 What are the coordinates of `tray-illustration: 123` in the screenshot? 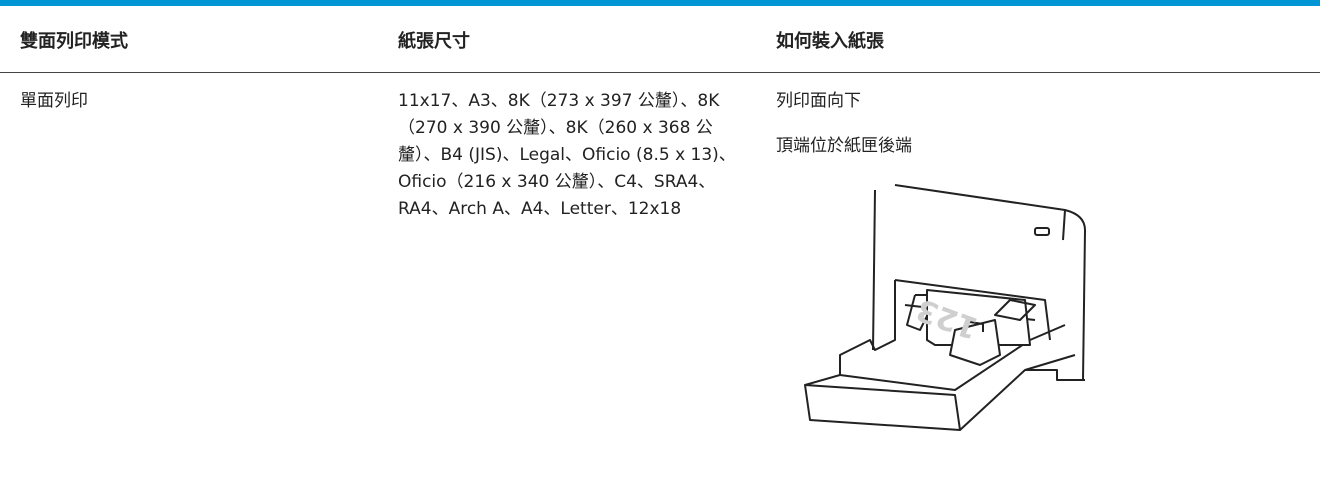 It's located at (945, 307).